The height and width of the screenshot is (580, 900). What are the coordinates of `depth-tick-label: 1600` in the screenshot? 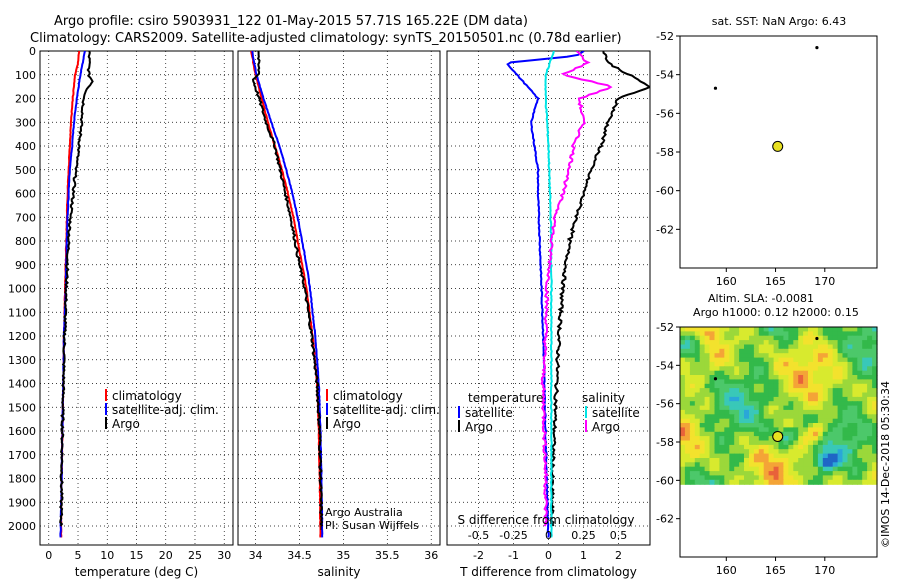 It's located at (22, 431).